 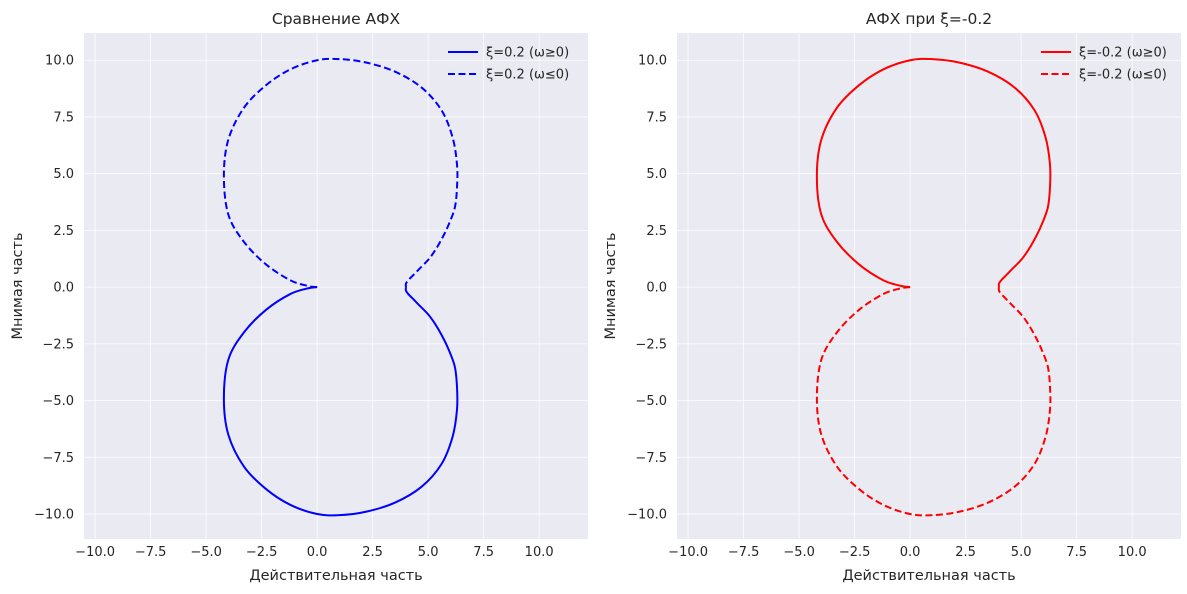 What do you see at coordinates (527, 53) in the screenshot?
I see `legend-label: ξ=0.2 (ω≥0)` at bounding box center [527, 53].